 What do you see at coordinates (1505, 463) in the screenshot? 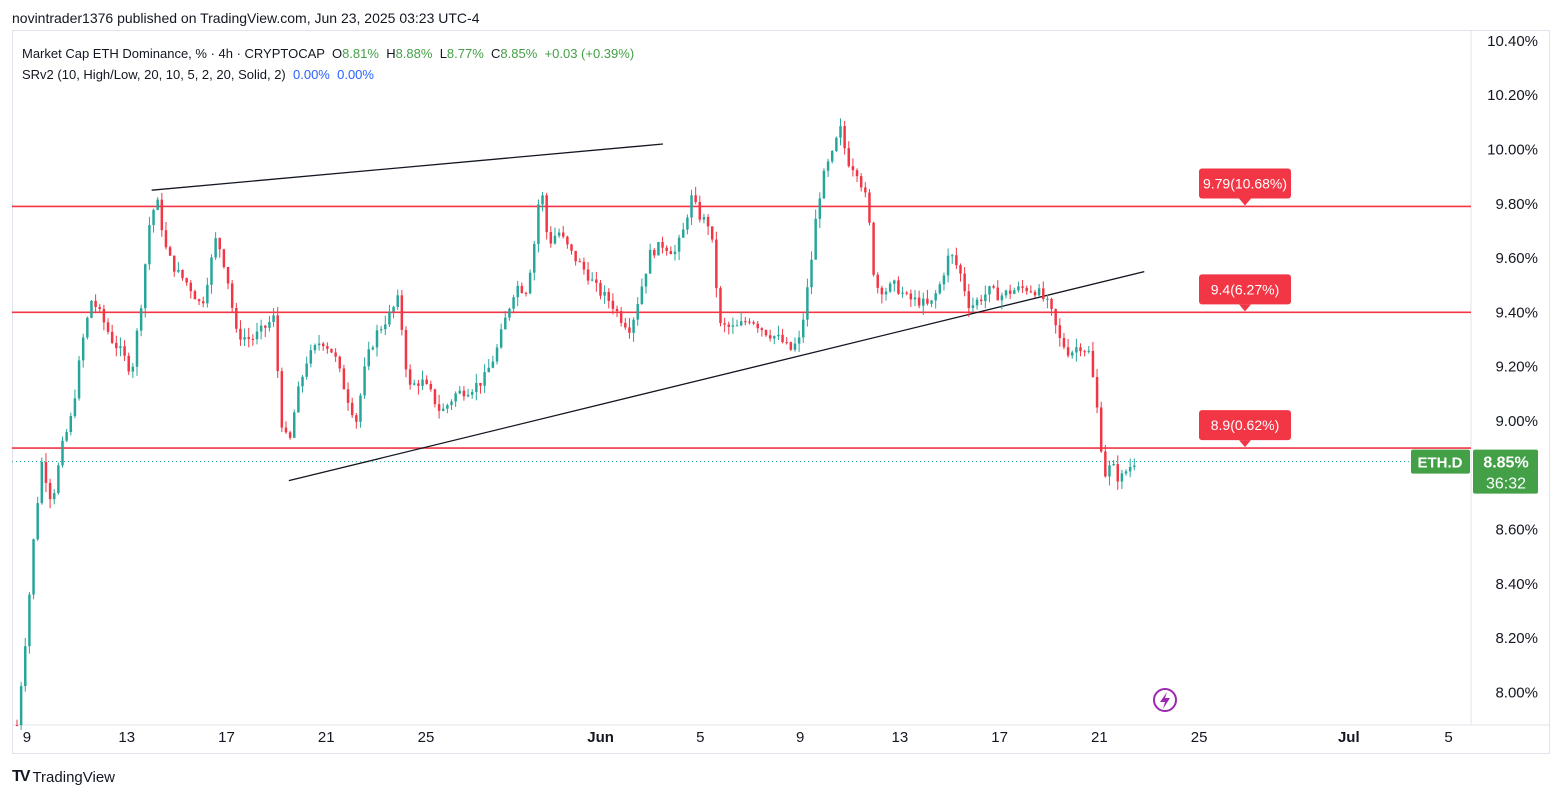
I see `current-price-tag: 8.85%` at bounding box center [1505, 463].